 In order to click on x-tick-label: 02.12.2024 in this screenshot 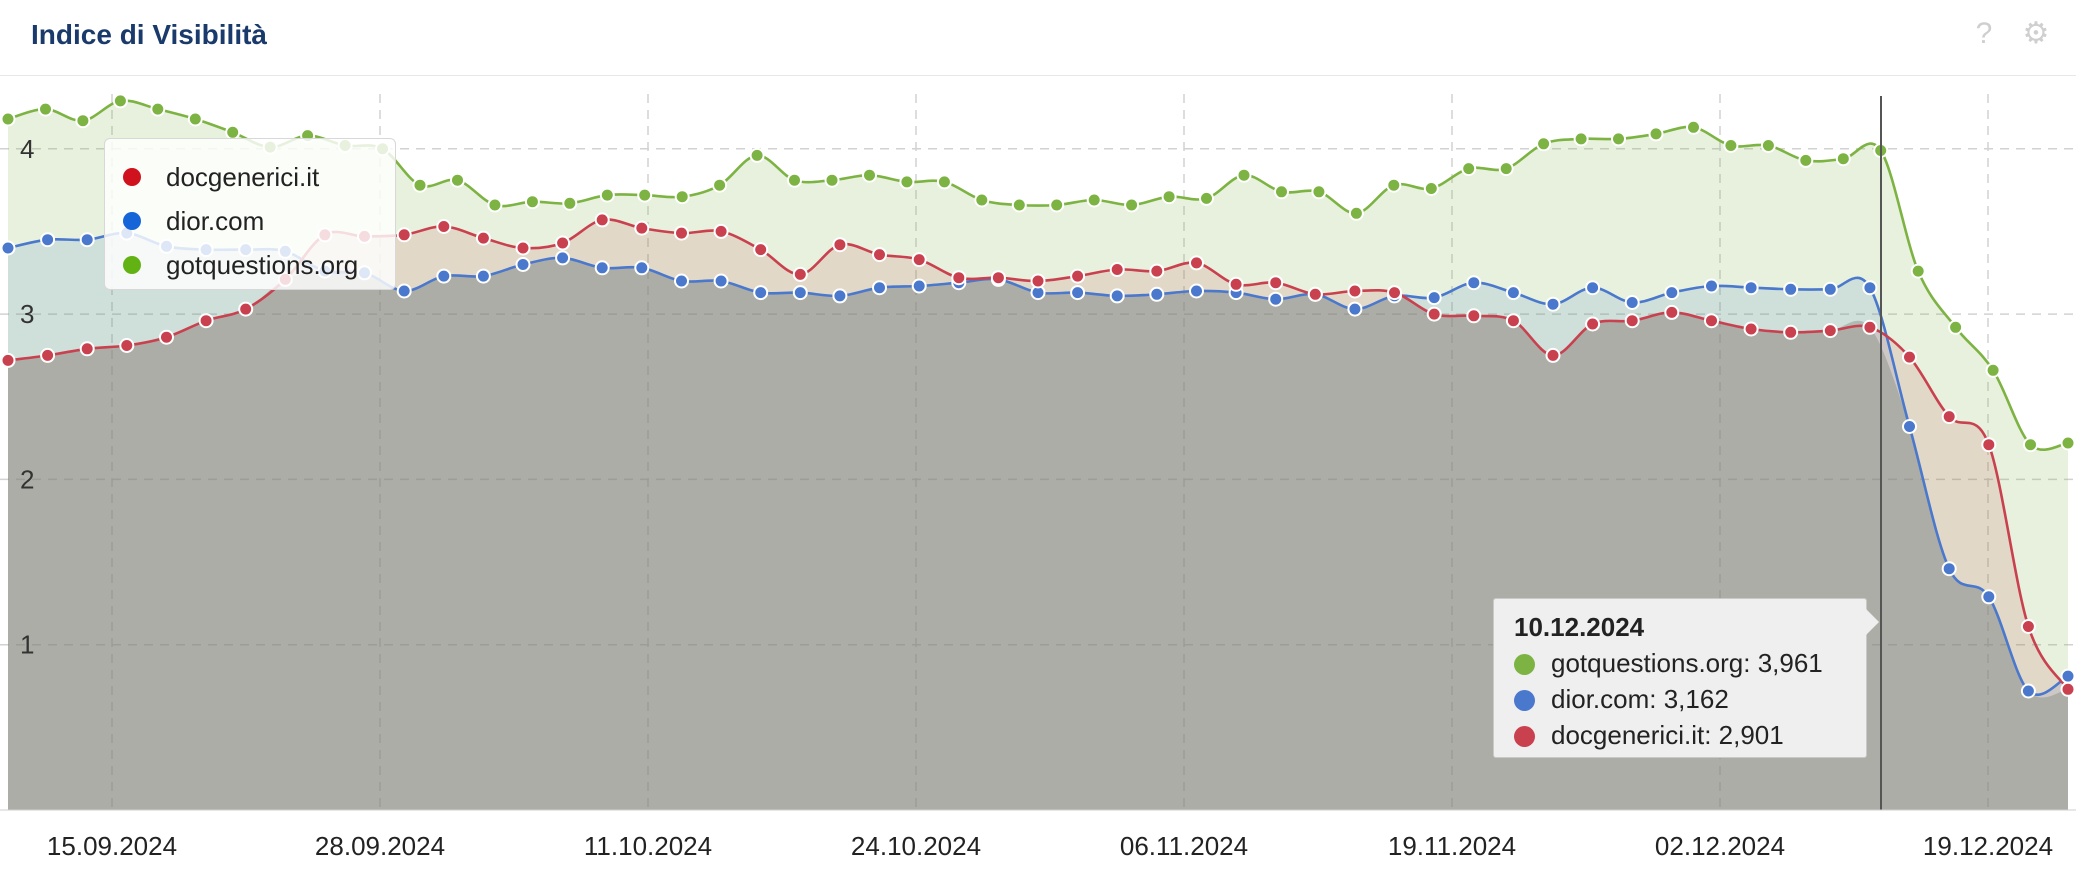, I will do `click(1720, 846)`.